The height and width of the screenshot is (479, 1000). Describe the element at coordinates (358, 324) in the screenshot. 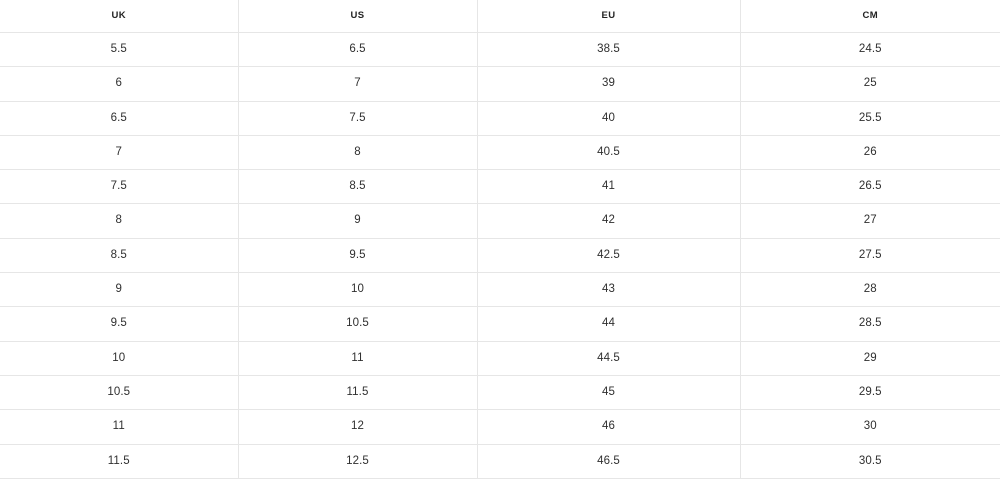

I see `table-cell-us: 10.5` at that location.